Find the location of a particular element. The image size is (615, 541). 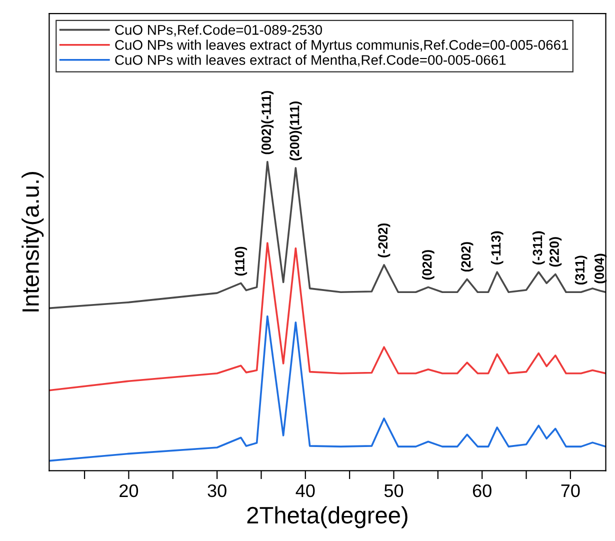

x-tick-label: 20 is located at coordinates (129, 491).